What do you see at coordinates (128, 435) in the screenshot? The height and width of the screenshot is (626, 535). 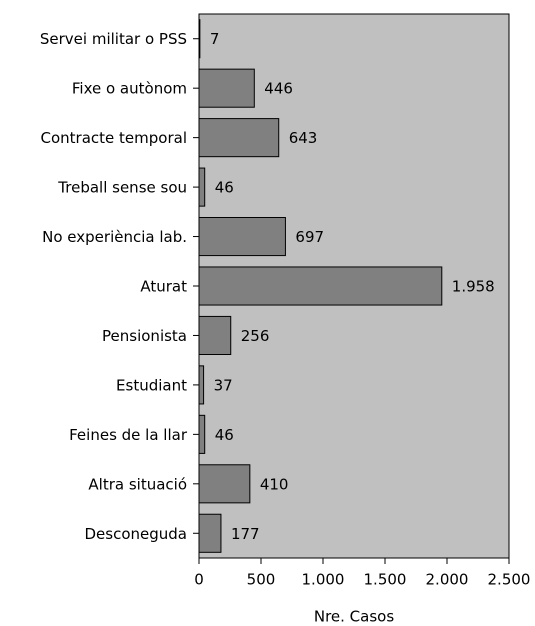 I see `y-tick-label: Feines de la llar` at bounding box center [128, 435].